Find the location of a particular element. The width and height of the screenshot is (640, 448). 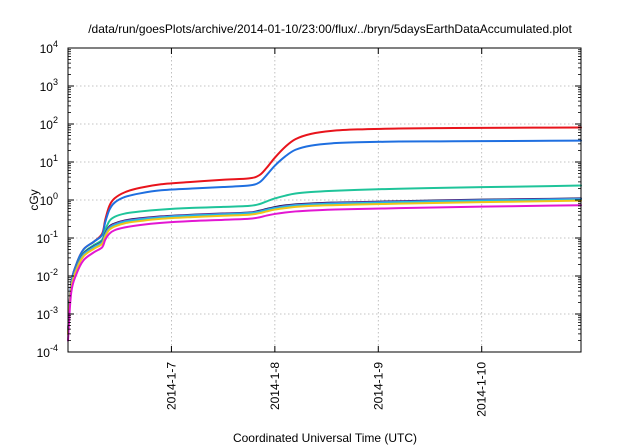

y-tick-label: 10² is located at coordinates (49, 123).